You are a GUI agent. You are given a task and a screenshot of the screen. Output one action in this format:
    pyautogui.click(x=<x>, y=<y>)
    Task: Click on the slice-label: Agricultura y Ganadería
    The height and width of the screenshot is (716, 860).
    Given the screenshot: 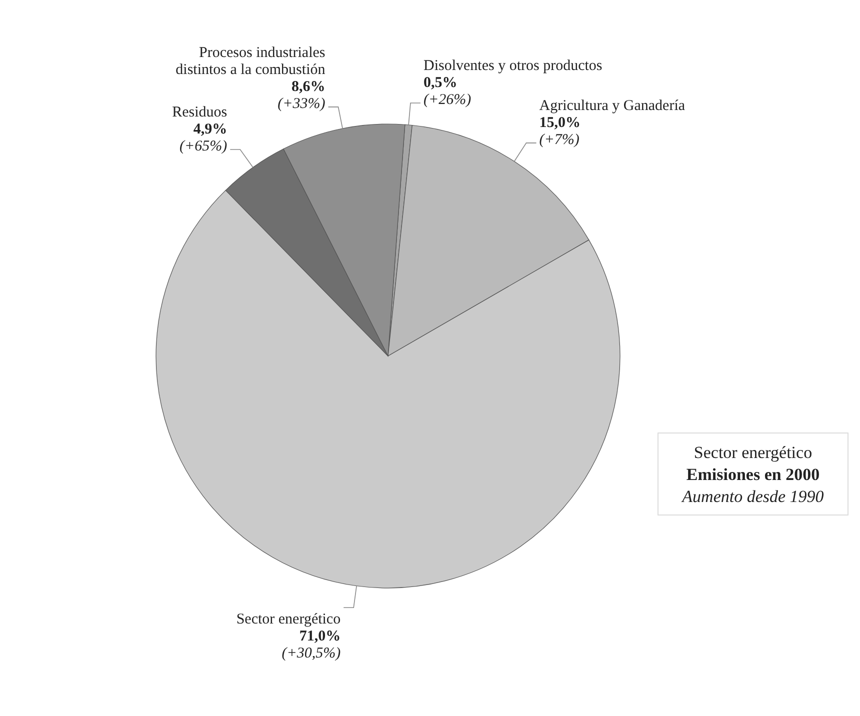 What is the action you would take?
    pyautogui.click(x=612, y=106)
    